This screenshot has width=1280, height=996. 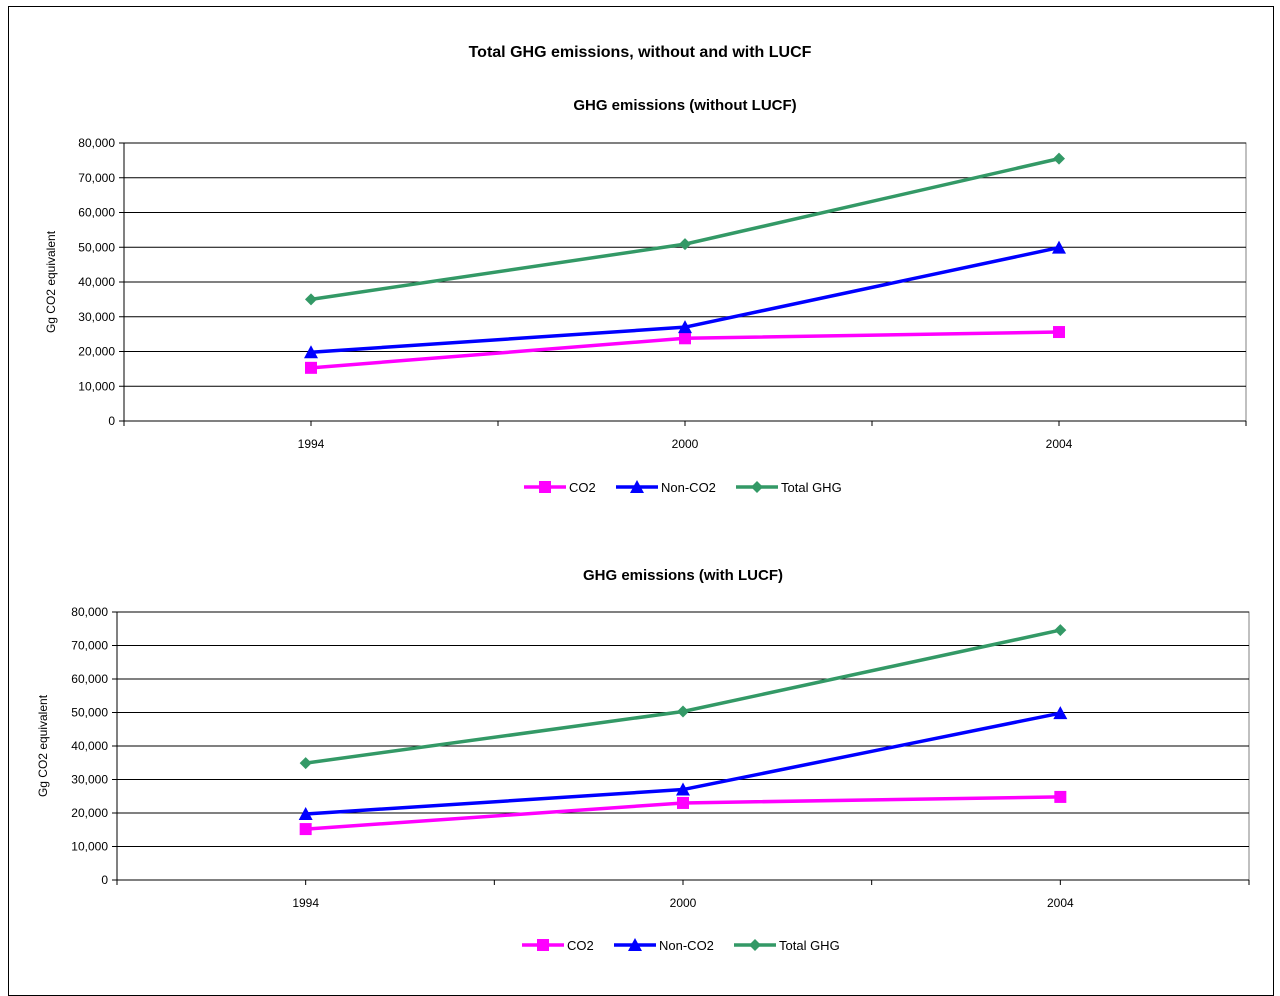 I want to click on chart-title: GHG emissions (with LUCF), so click(x=683, y=575).